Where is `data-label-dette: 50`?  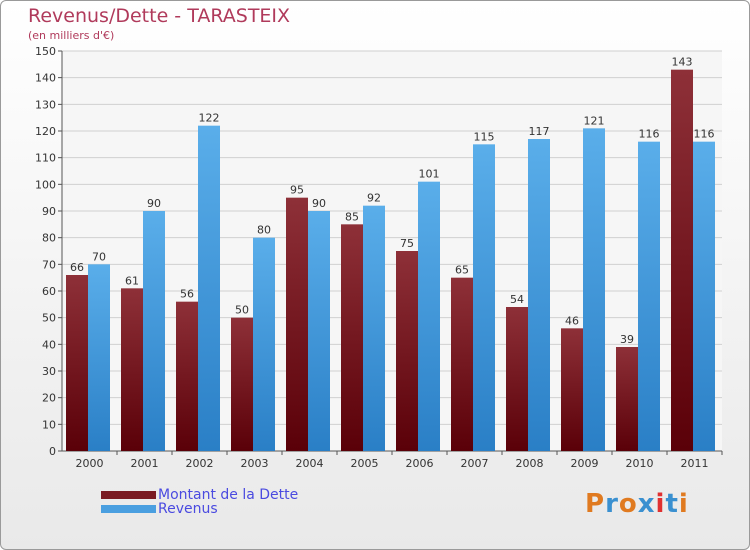 data-label-dette: 50 is located at coordinates (242, 310).